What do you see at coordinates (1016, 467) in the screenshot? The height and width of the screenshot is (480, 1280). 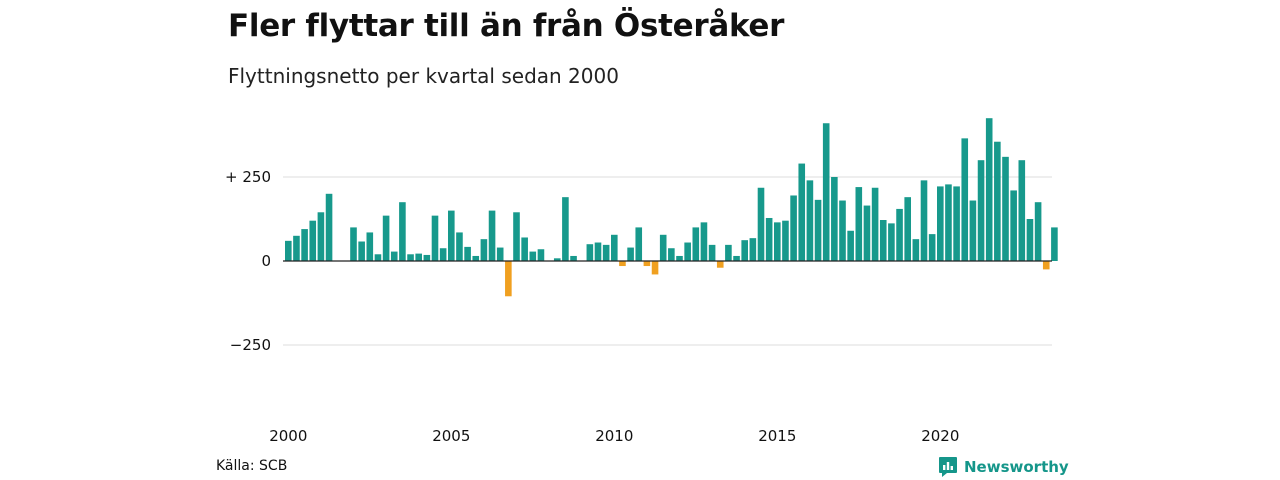 I see `brand-name: Newsworthy` at bounding box center [1016, 467].